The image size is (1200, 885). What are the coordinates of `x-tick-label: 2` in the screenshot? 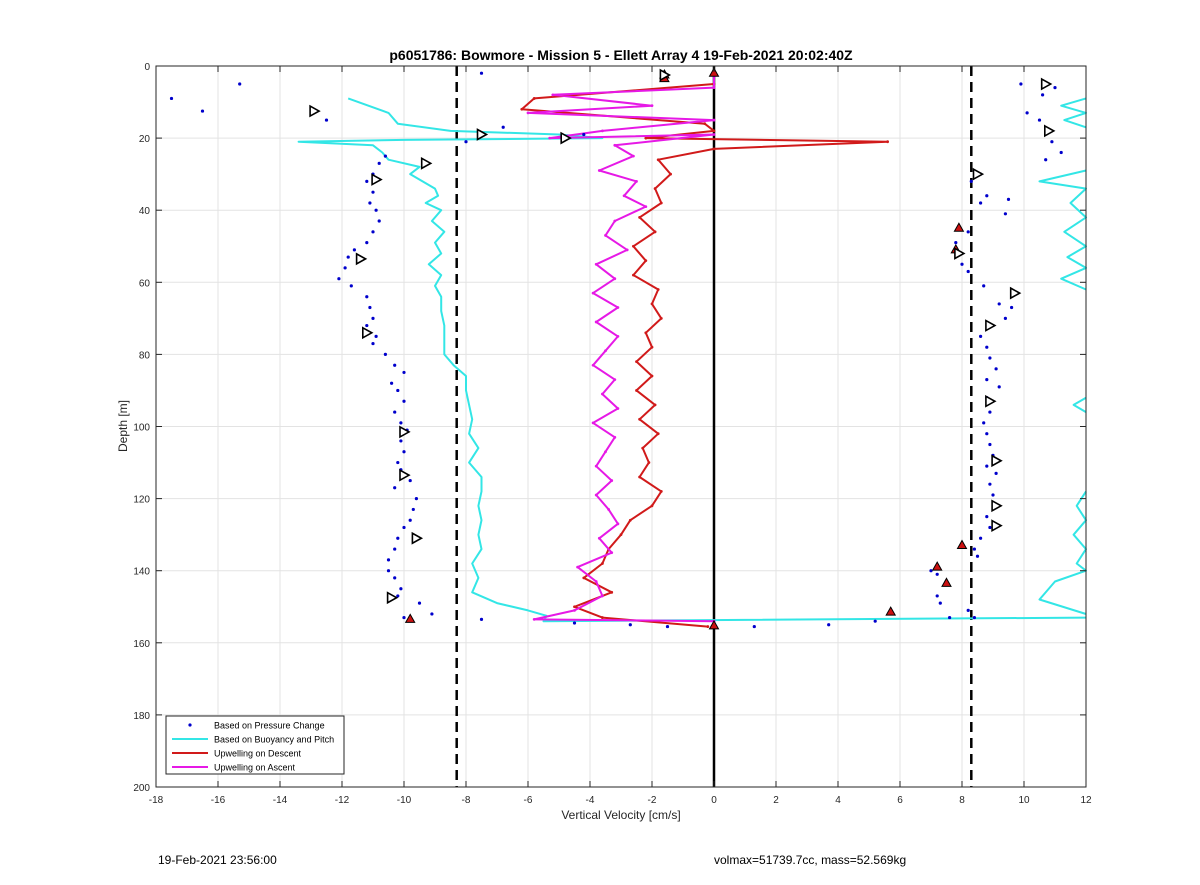 It's located at (776, 800).